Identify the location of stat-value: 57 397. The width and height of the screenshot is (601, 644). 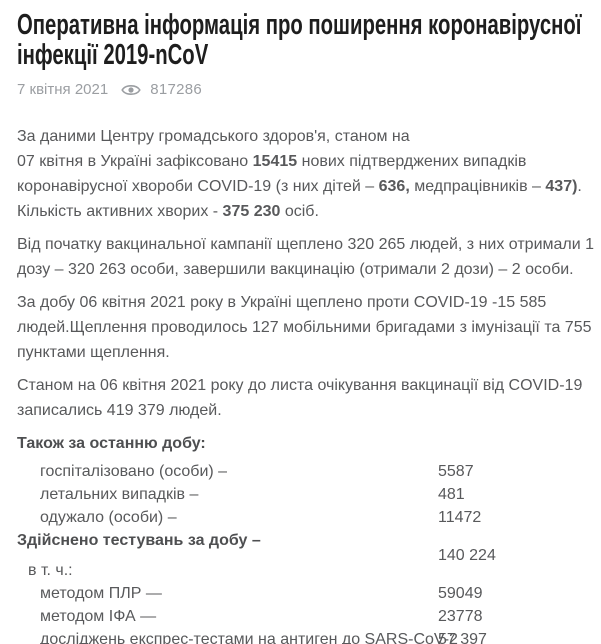
(462, 637).